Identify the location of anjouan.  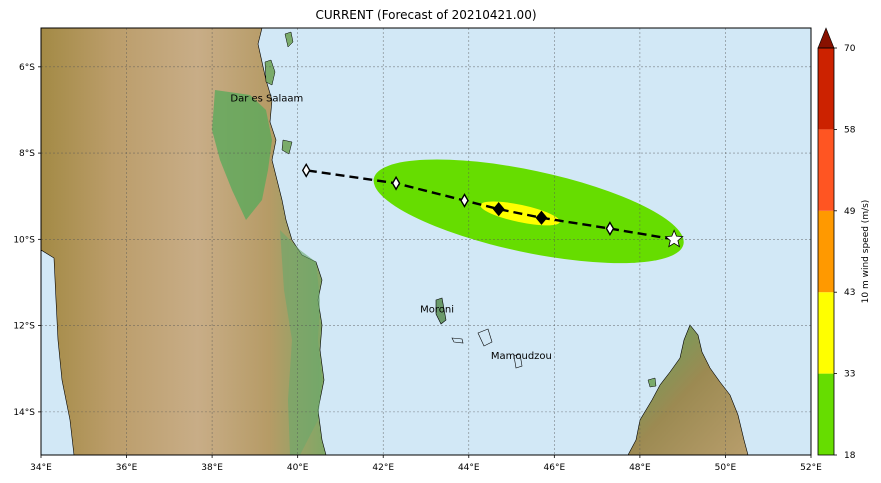
(485, 337).